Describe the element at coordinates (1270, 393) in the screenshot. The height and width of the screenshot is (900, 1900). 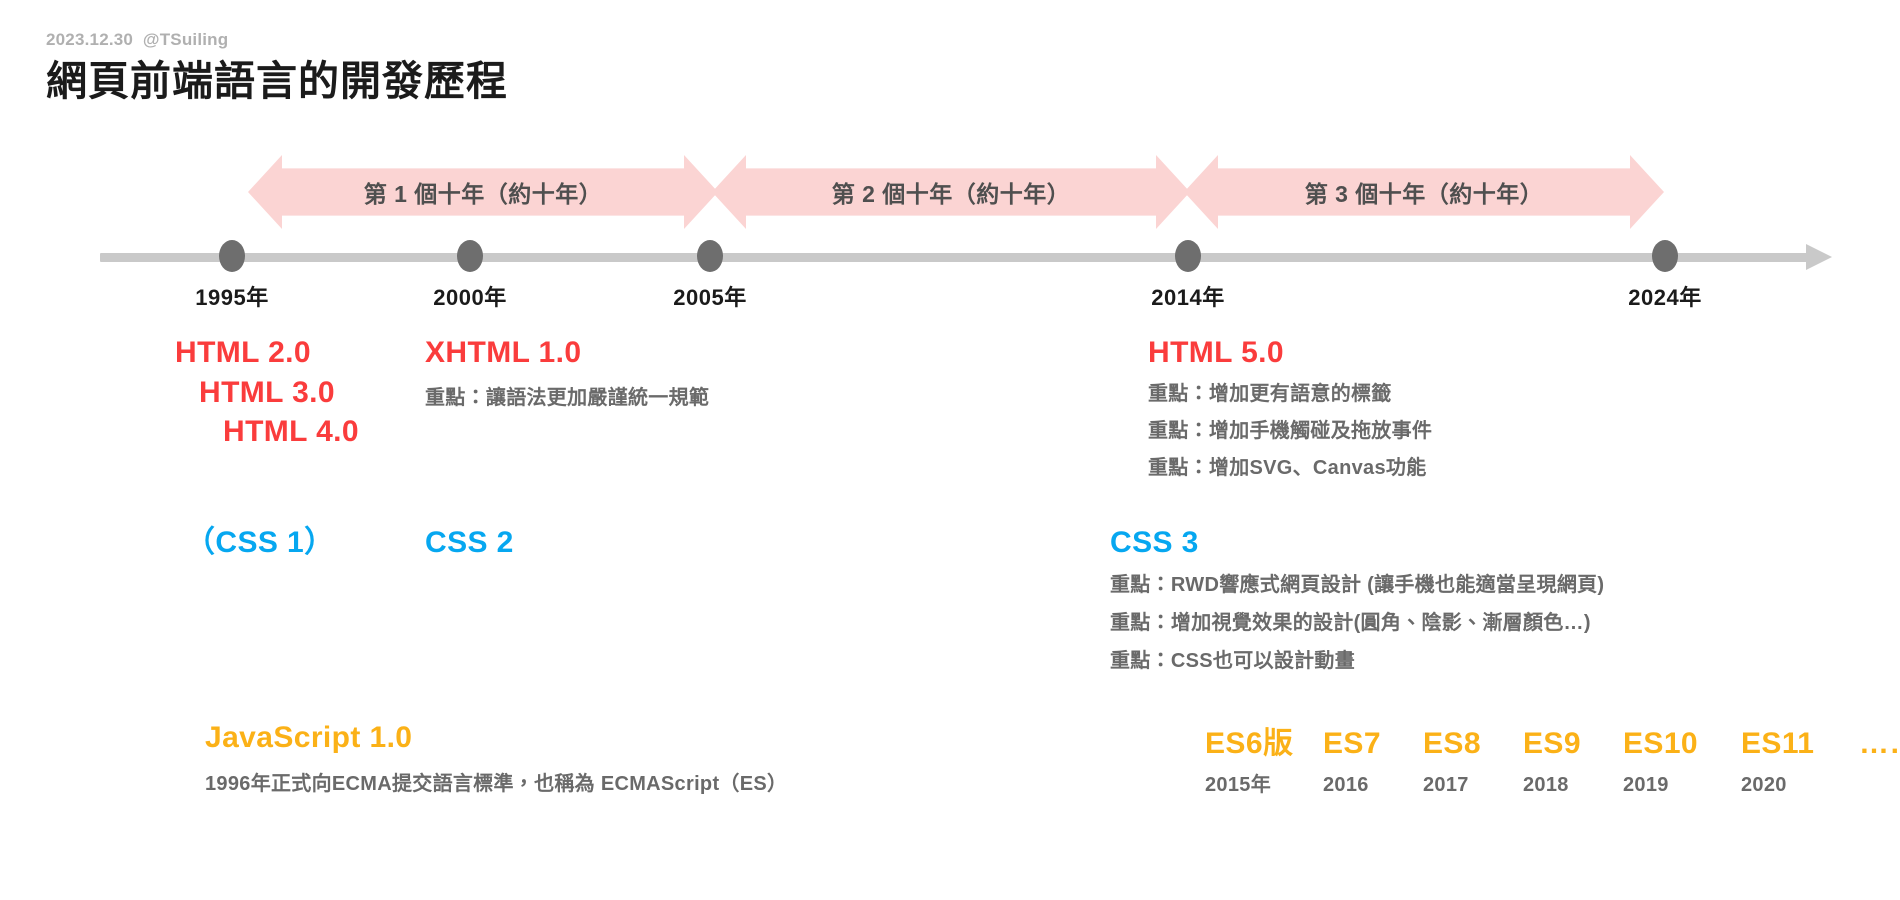
I see `html5-bullet: 重點：增加更有語意的標籤` at that location.